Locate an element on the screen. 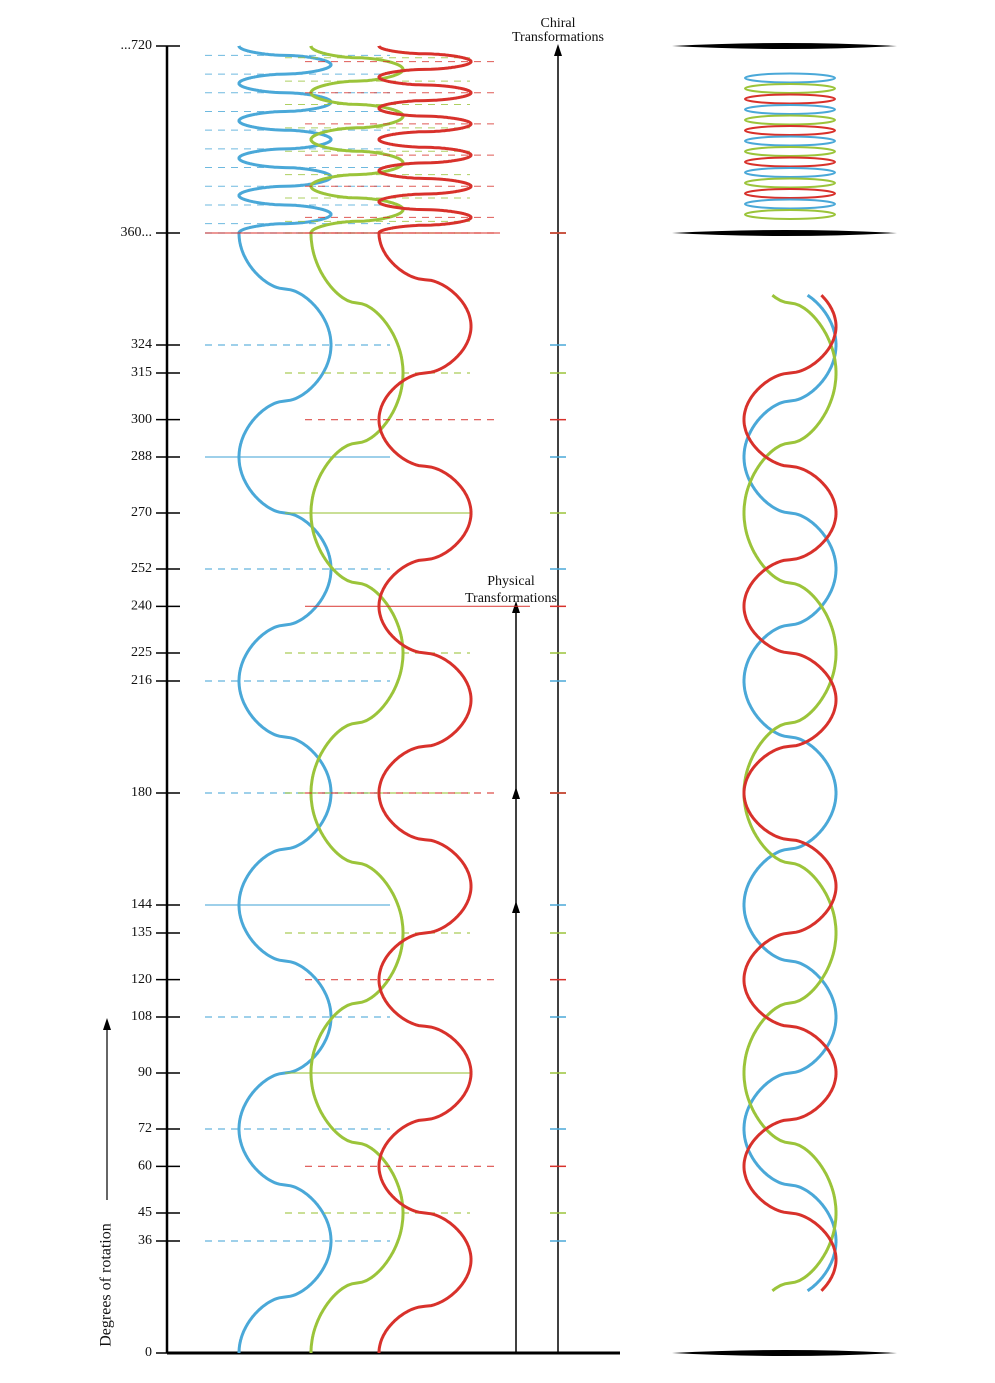 The width and height of the screenshot is (995, 1383). axis-tick-label: ...720 is located at coordinates (137, 45).